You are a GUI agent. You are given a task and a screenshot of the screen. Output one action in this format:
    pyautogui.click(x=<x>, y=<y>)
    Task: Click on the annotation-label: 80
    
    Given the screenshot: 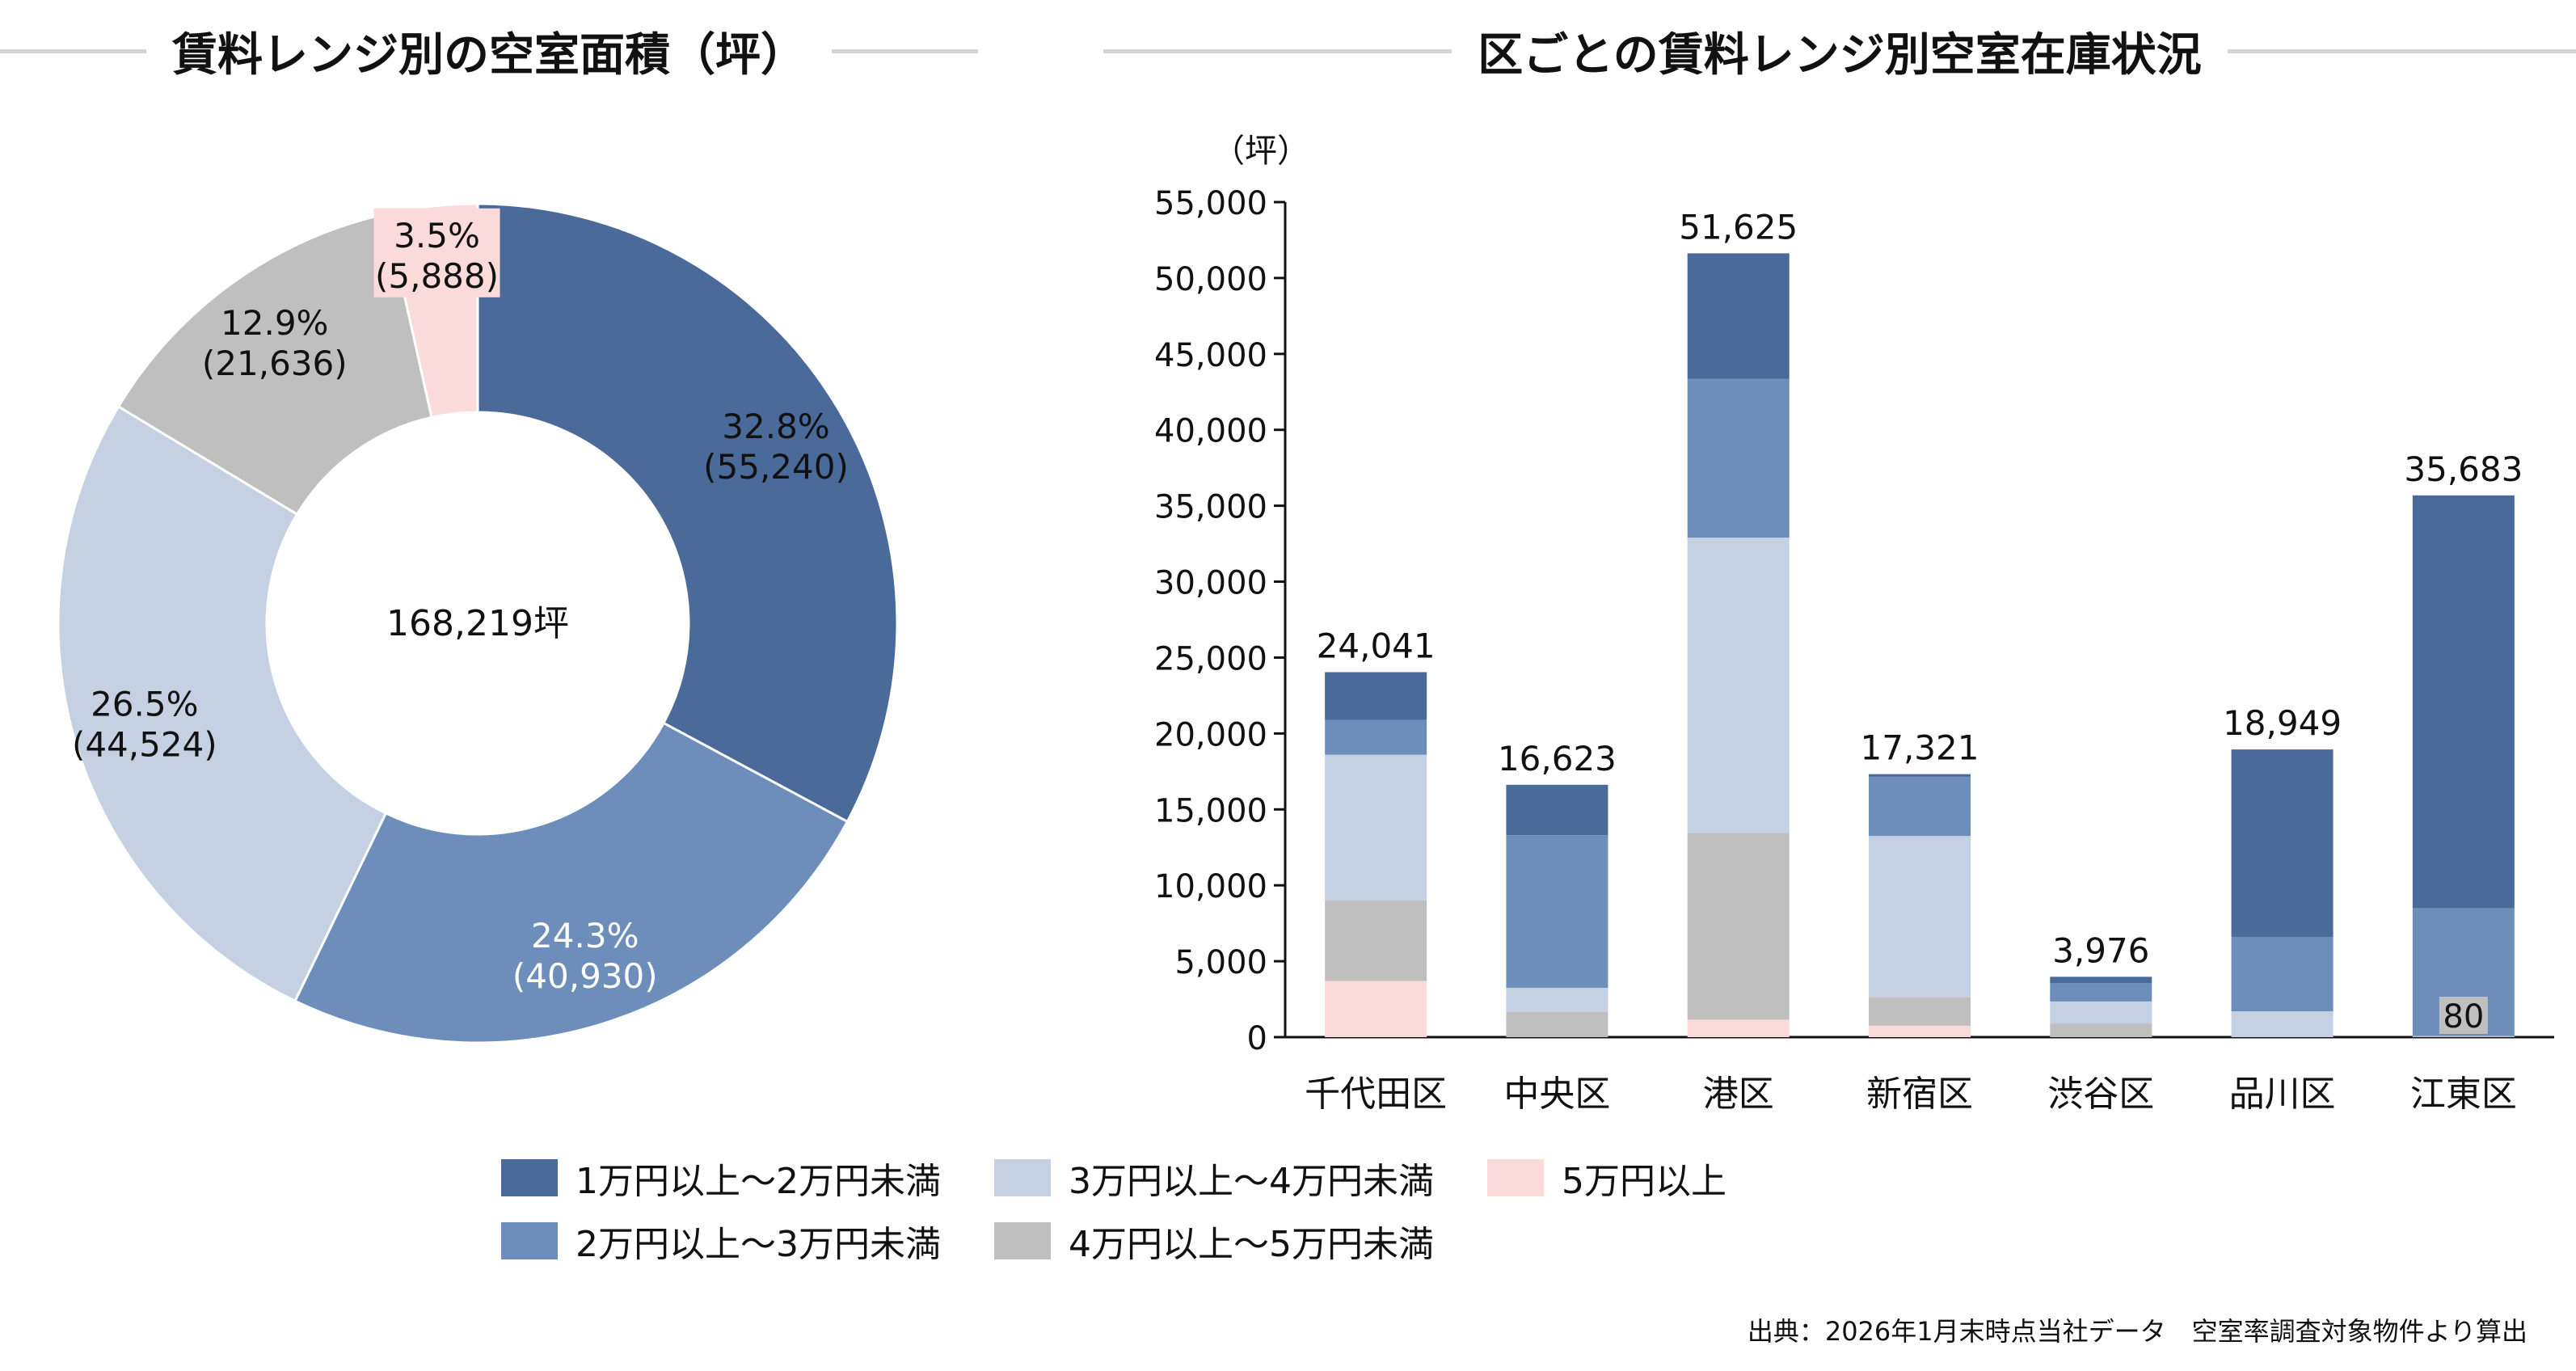 What is the action you would take?
    pyautogui.click(x=2463, y=1017)
    